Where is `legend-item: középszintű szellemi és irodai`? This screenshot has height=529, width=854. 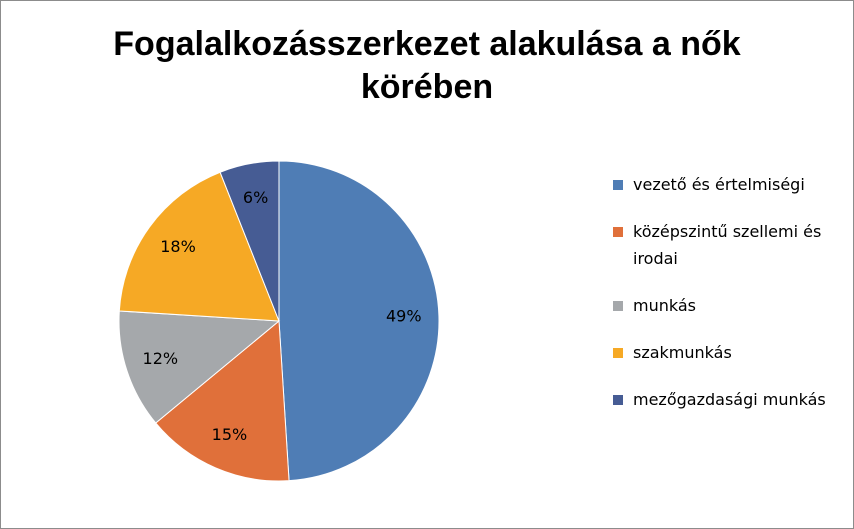
legend-item: középszintű szellemi és irodai is located at coordinates (725, 245).